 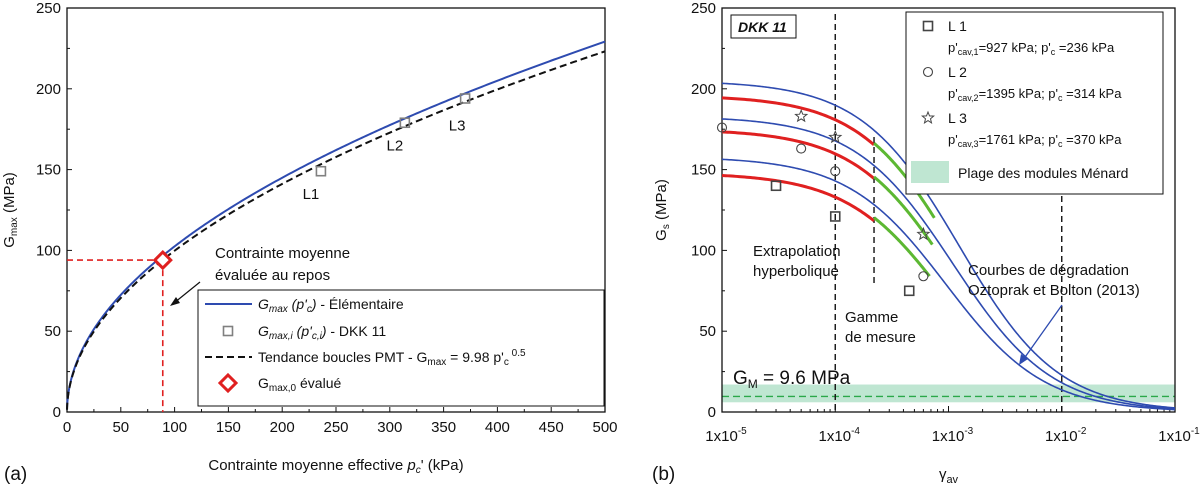 I want to click on x-tick-label: 300, so click(x=389, y=427).